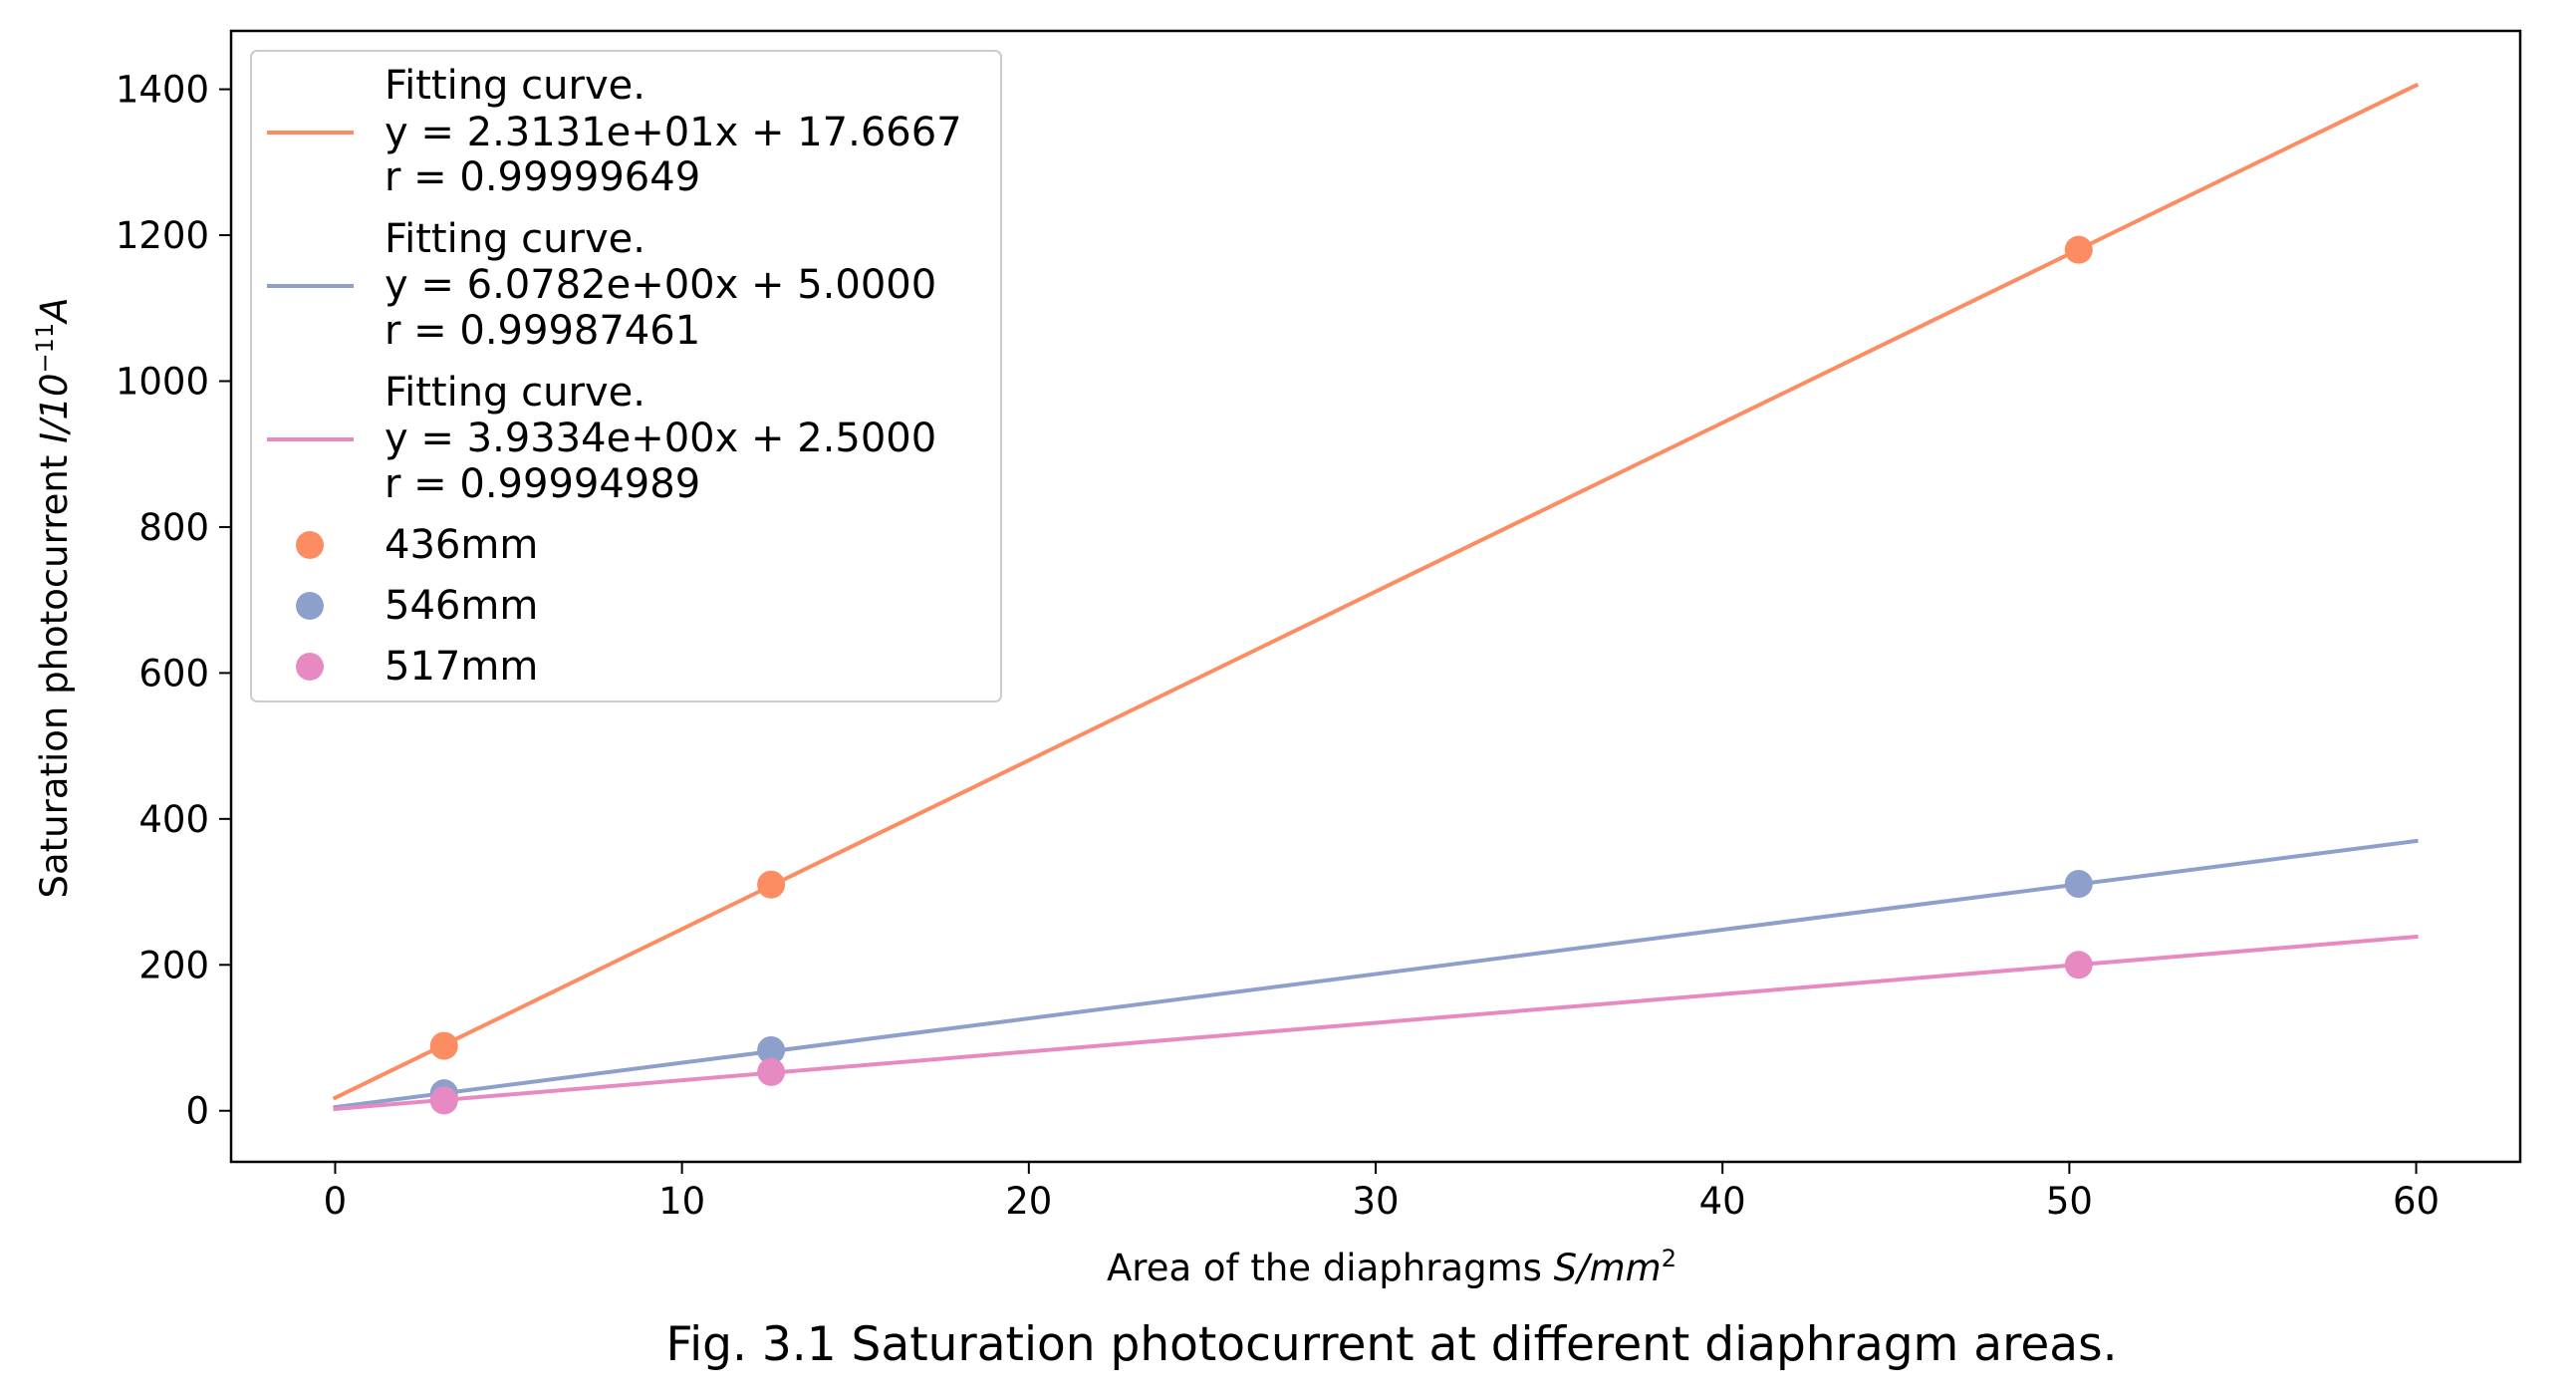 The image size is (2576, 1399). I want to click on y-tick-label-400: 400, so click(173, 819).